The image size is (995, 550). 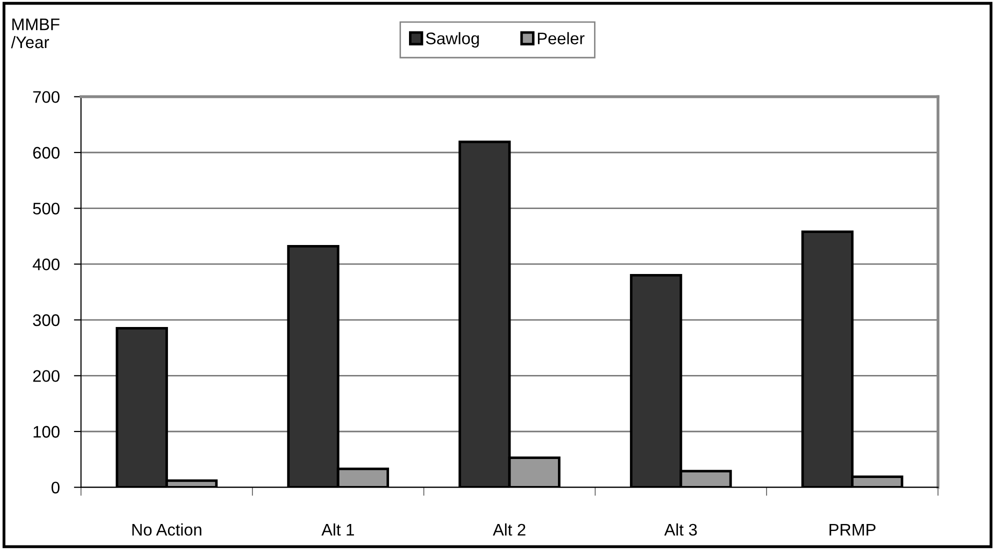 What do you see at coordinates (56, 488) in the screenshot?
I see `y-tick-label: 0` at bounding box center [56, 488].